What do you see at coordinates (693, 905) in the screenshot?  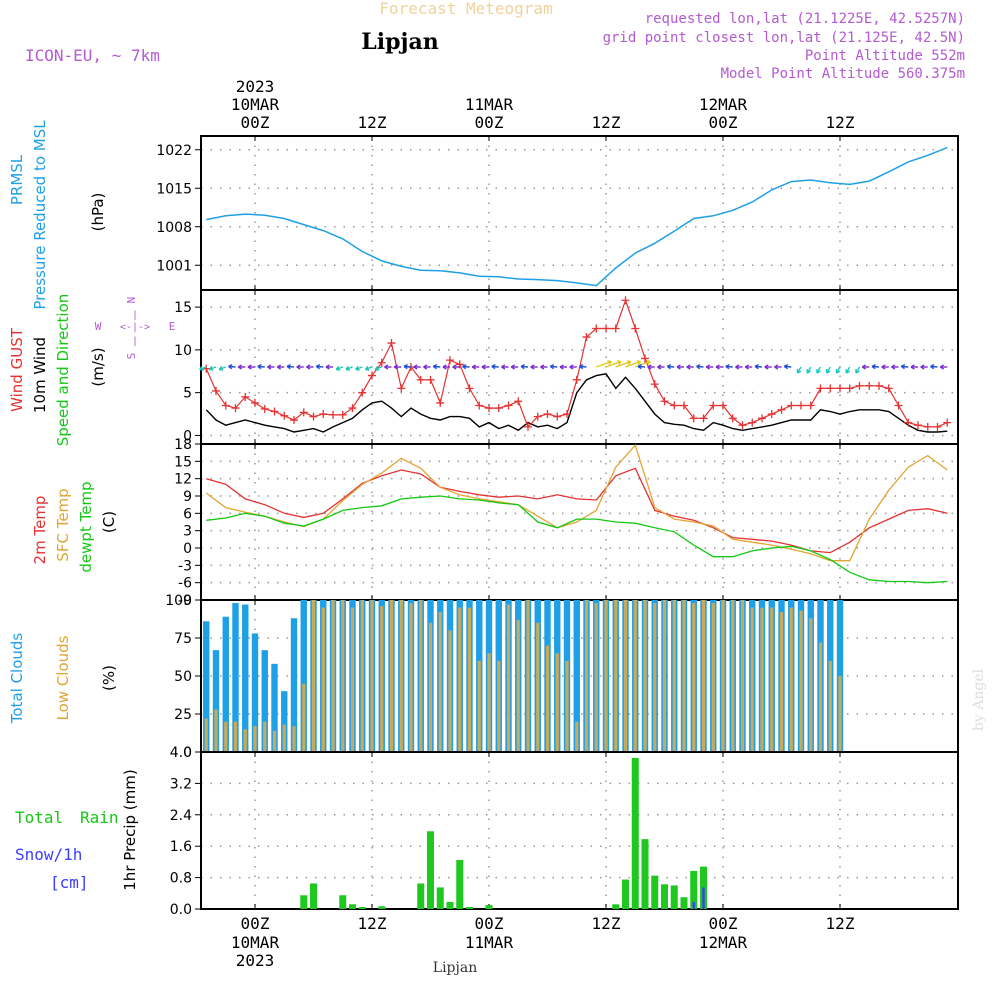 I see `snow-bar` at bounding box center [693, 905].